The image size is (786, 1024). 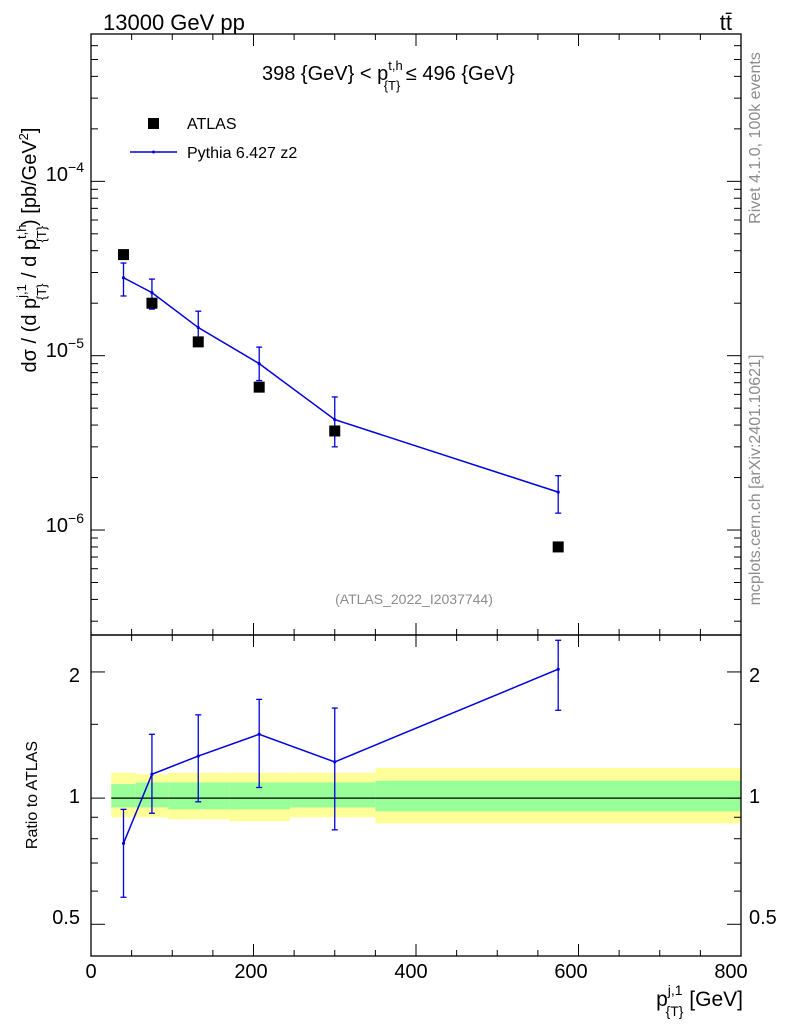 I want to click on pythia-series-ratio, so click(x=341, y=768).